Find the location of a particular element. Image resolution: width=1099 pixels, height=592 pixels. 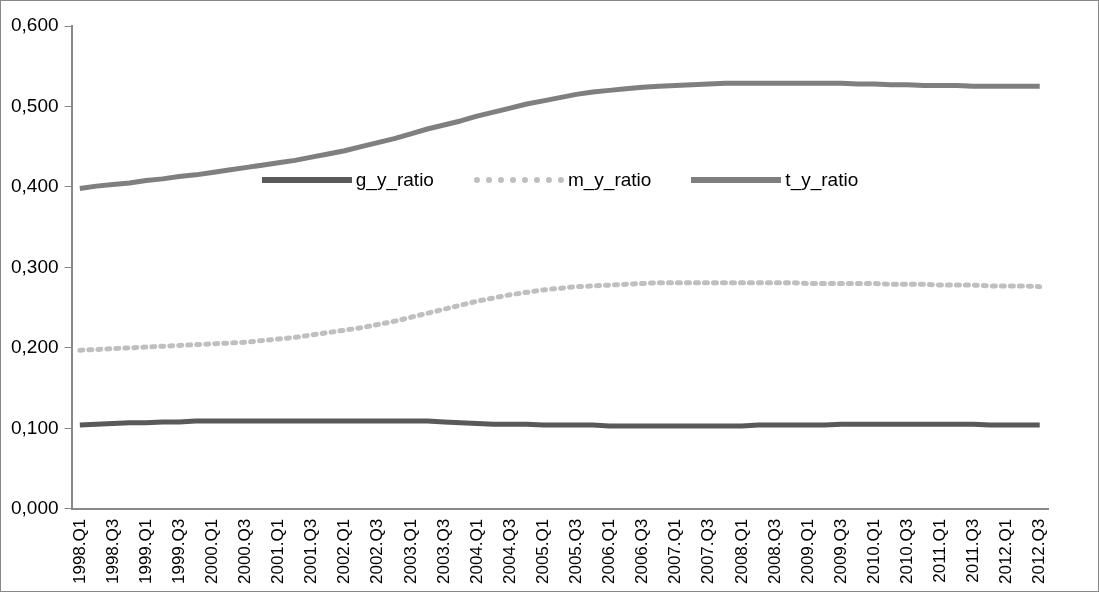

x-tick-label: 2005.Q3 is located at coordinates (576, 551).